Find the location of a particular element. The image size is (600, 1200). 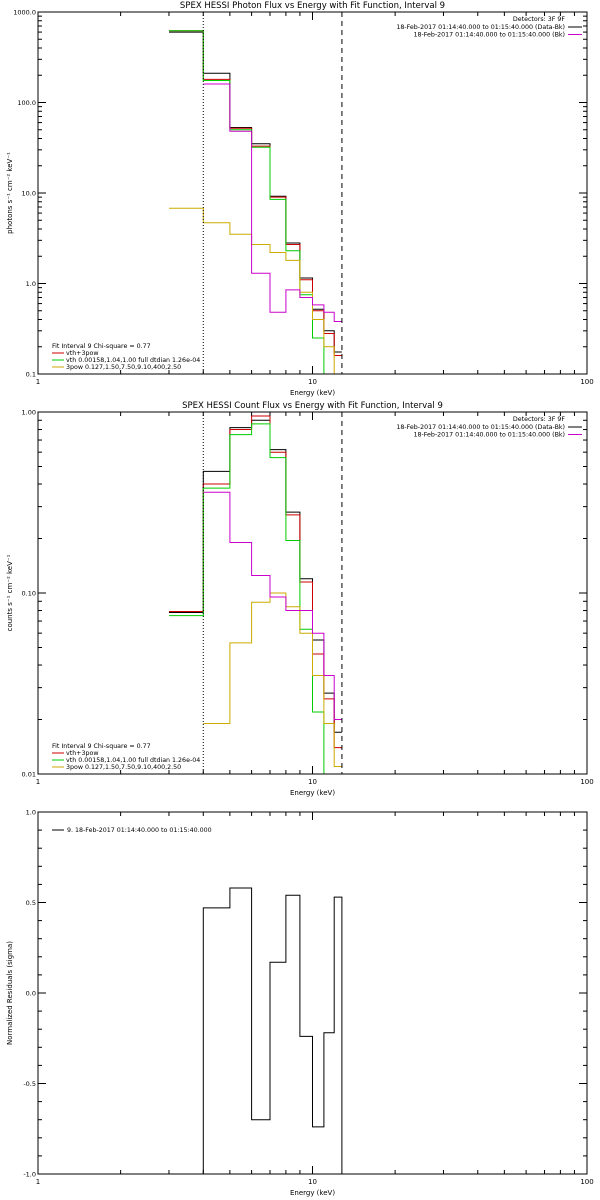

count-series-2-histogram is located at coordinates (255, 598).